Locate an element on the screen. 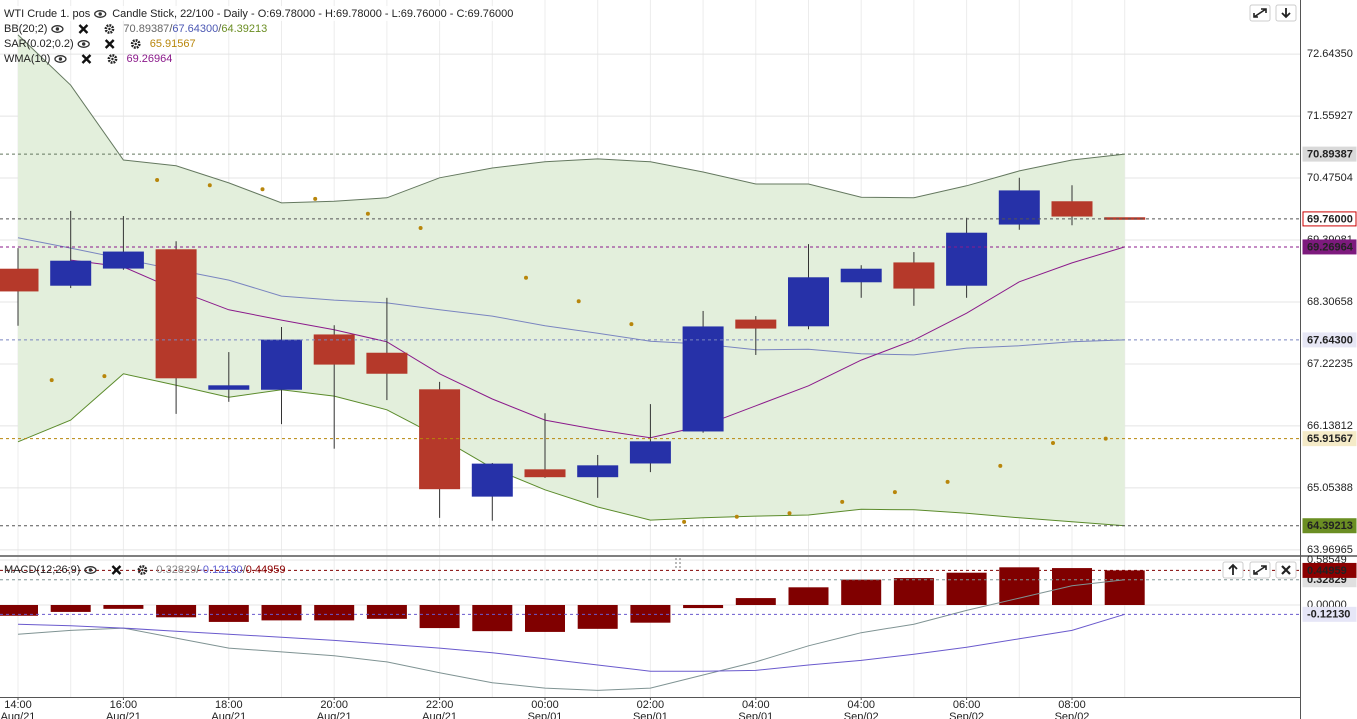  indicator-name: WMA(10) is located at coordinates (27, 59).